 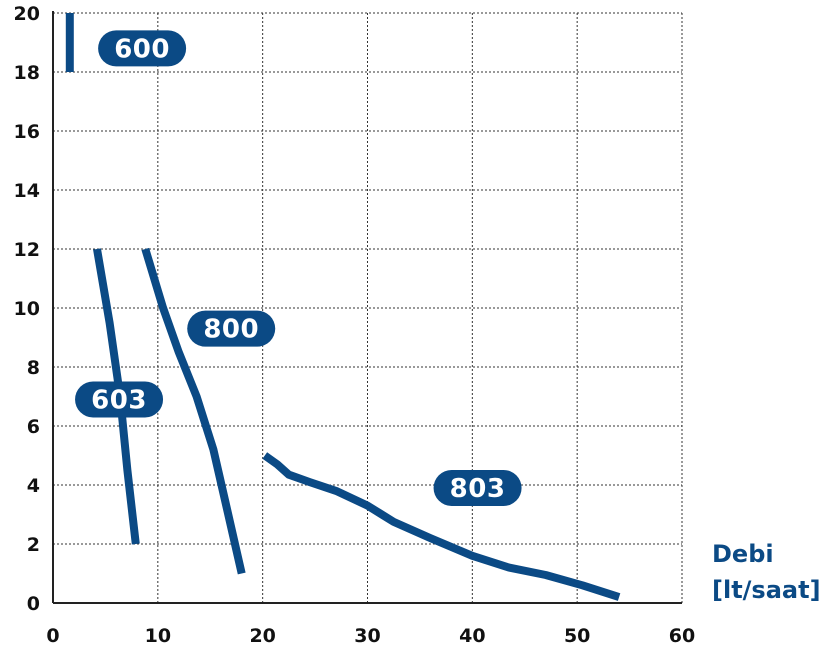 I want to click on series-label-800: 800, so click(x=231, y=330).